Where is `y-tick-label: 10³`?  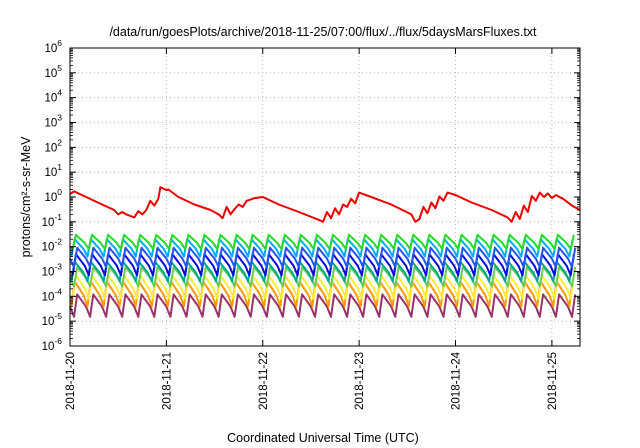 y-tick-label: 10³ is located at coordinates (53, 121).